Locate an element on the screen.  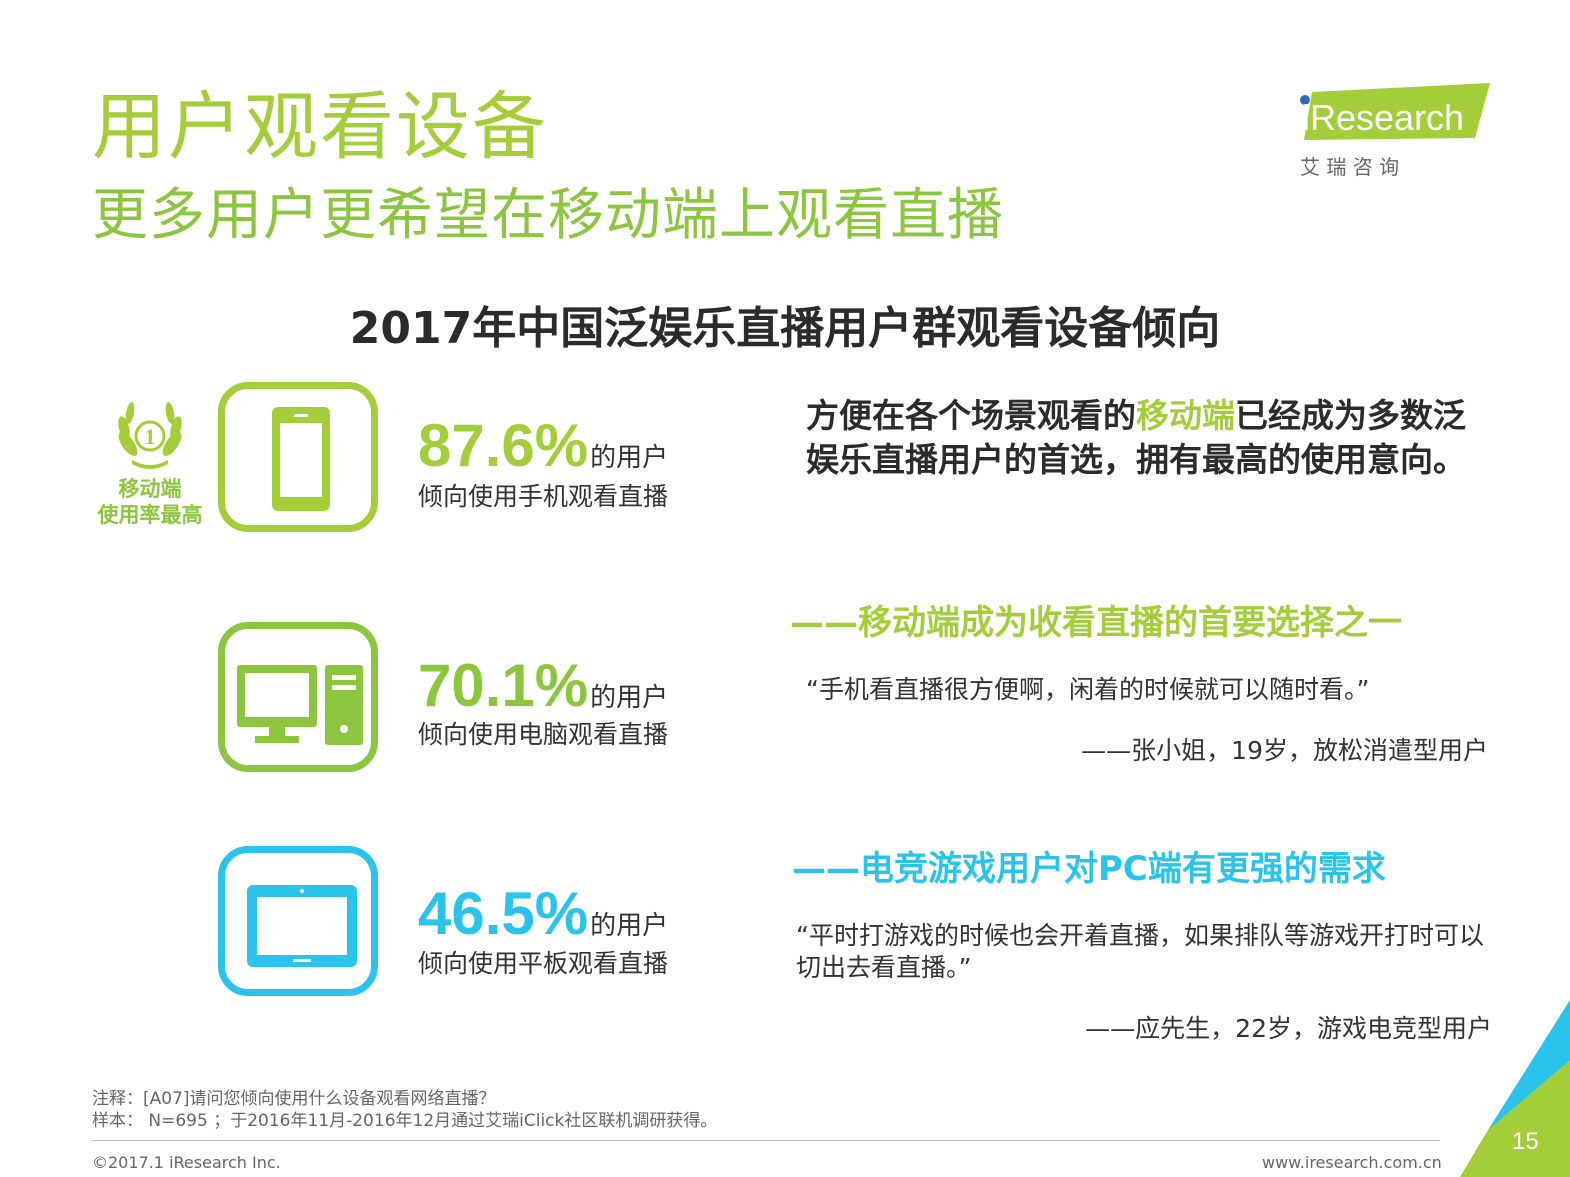
logo-graphic: iResearch 艾 瑞 咨 询 is located at coordinates (1395, 131).